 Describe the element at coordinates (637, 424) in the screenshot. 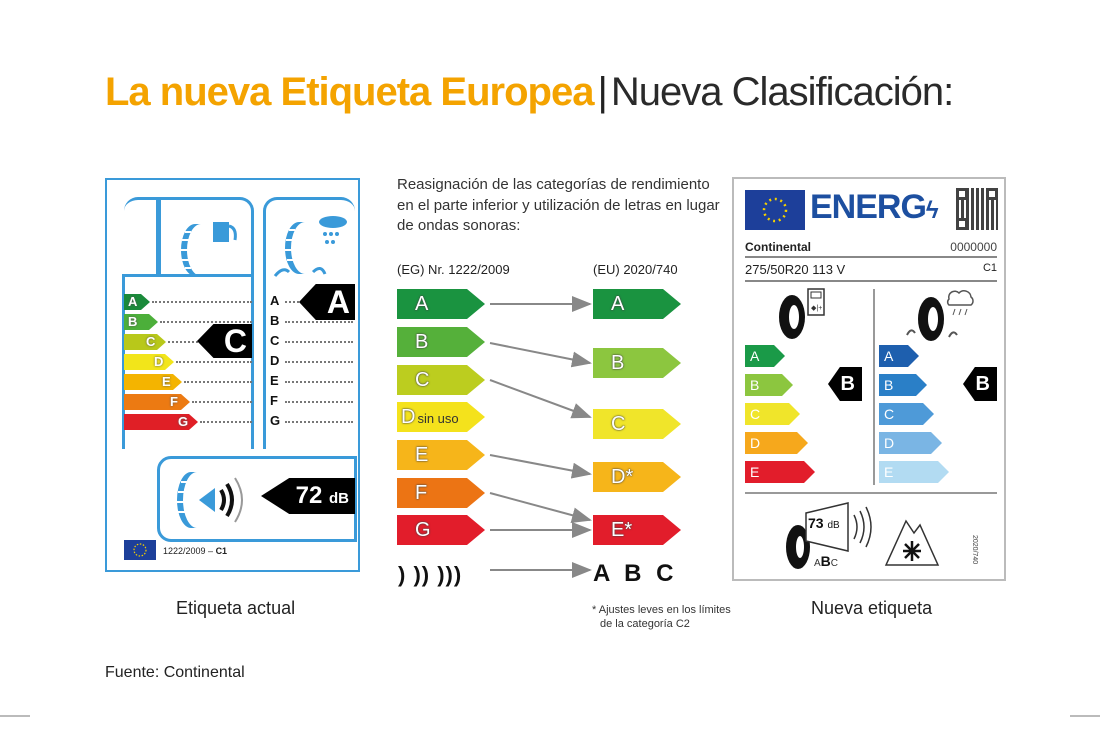

I see `new-class-c: C` at that location.